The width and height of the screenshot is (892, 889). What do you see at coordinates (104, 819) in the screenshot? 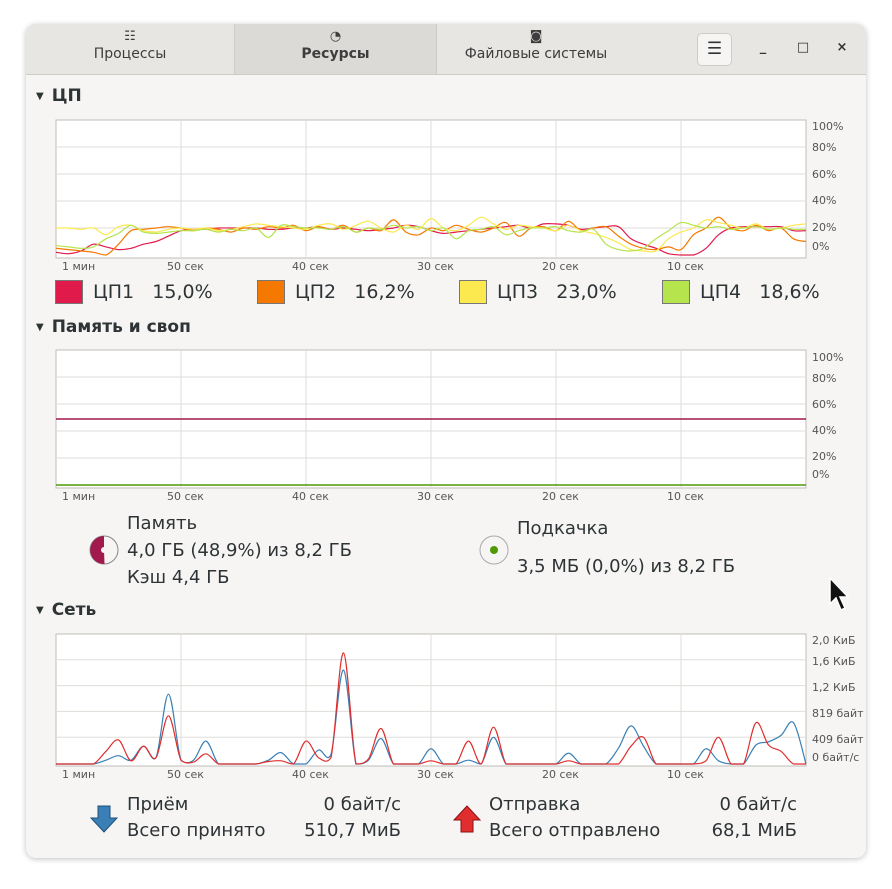
I see `download-arrow-icon` at bounding box center [104, 819].